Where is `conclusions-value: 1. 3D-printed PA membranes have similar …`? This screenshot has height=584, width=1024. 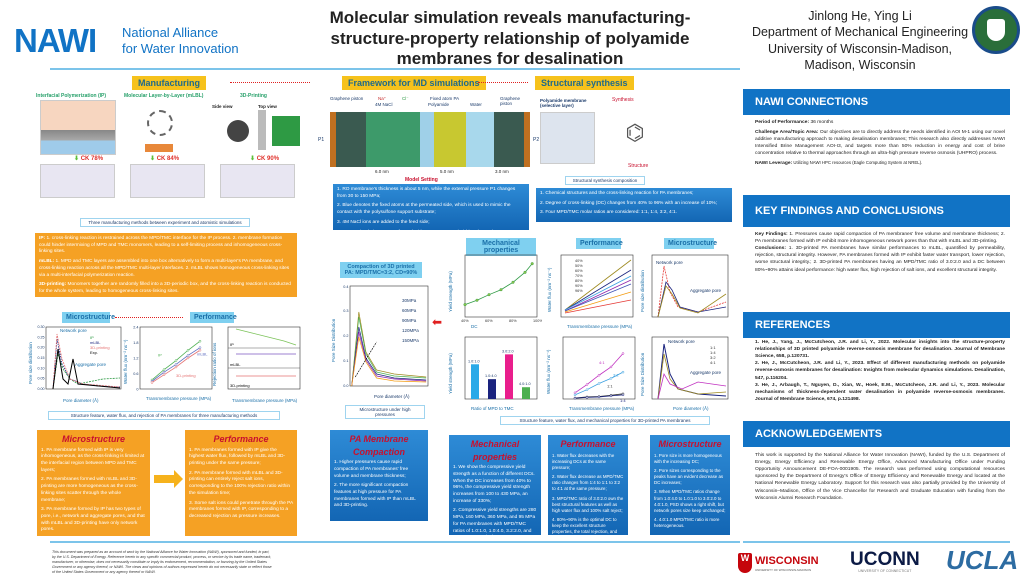 conclusions-value: 1. 3D-printed PA membranes have similar … is located at coordinates (880, 259).